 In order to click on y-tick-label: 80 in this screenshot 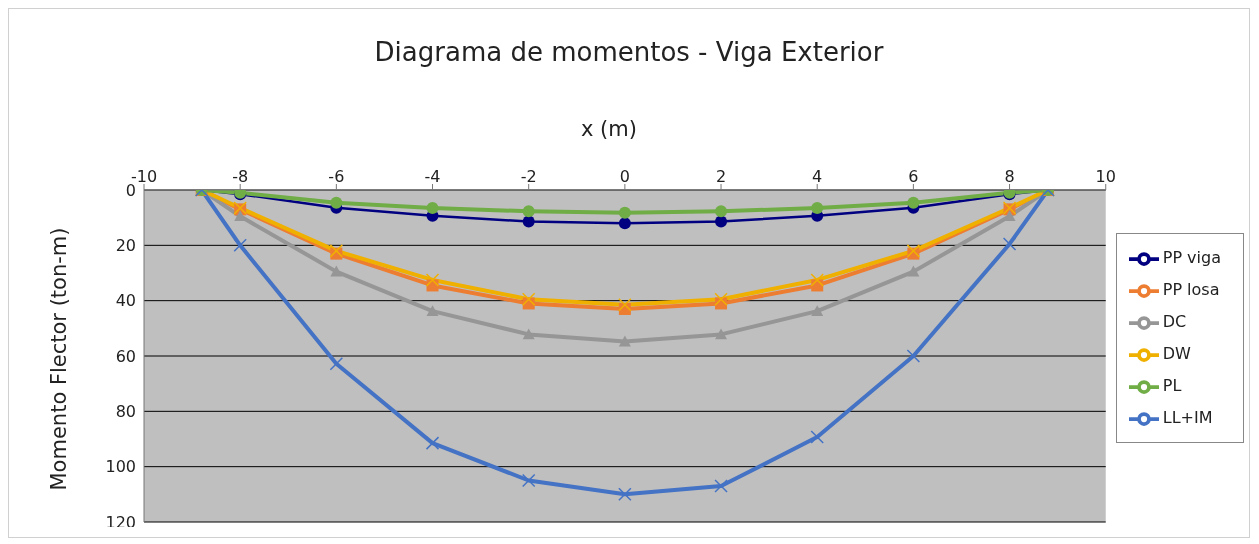, I will do `click(125, 412)`.